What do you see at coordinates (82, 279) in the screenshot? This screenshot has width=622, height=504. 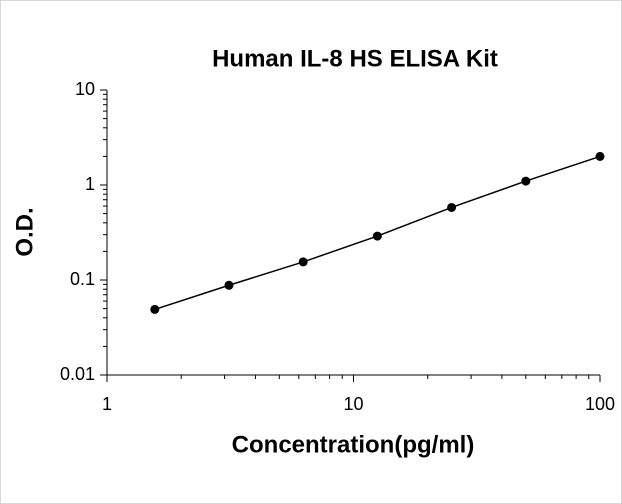 I see `y-tick-label: 0.1` at bounding box center [82, 279].